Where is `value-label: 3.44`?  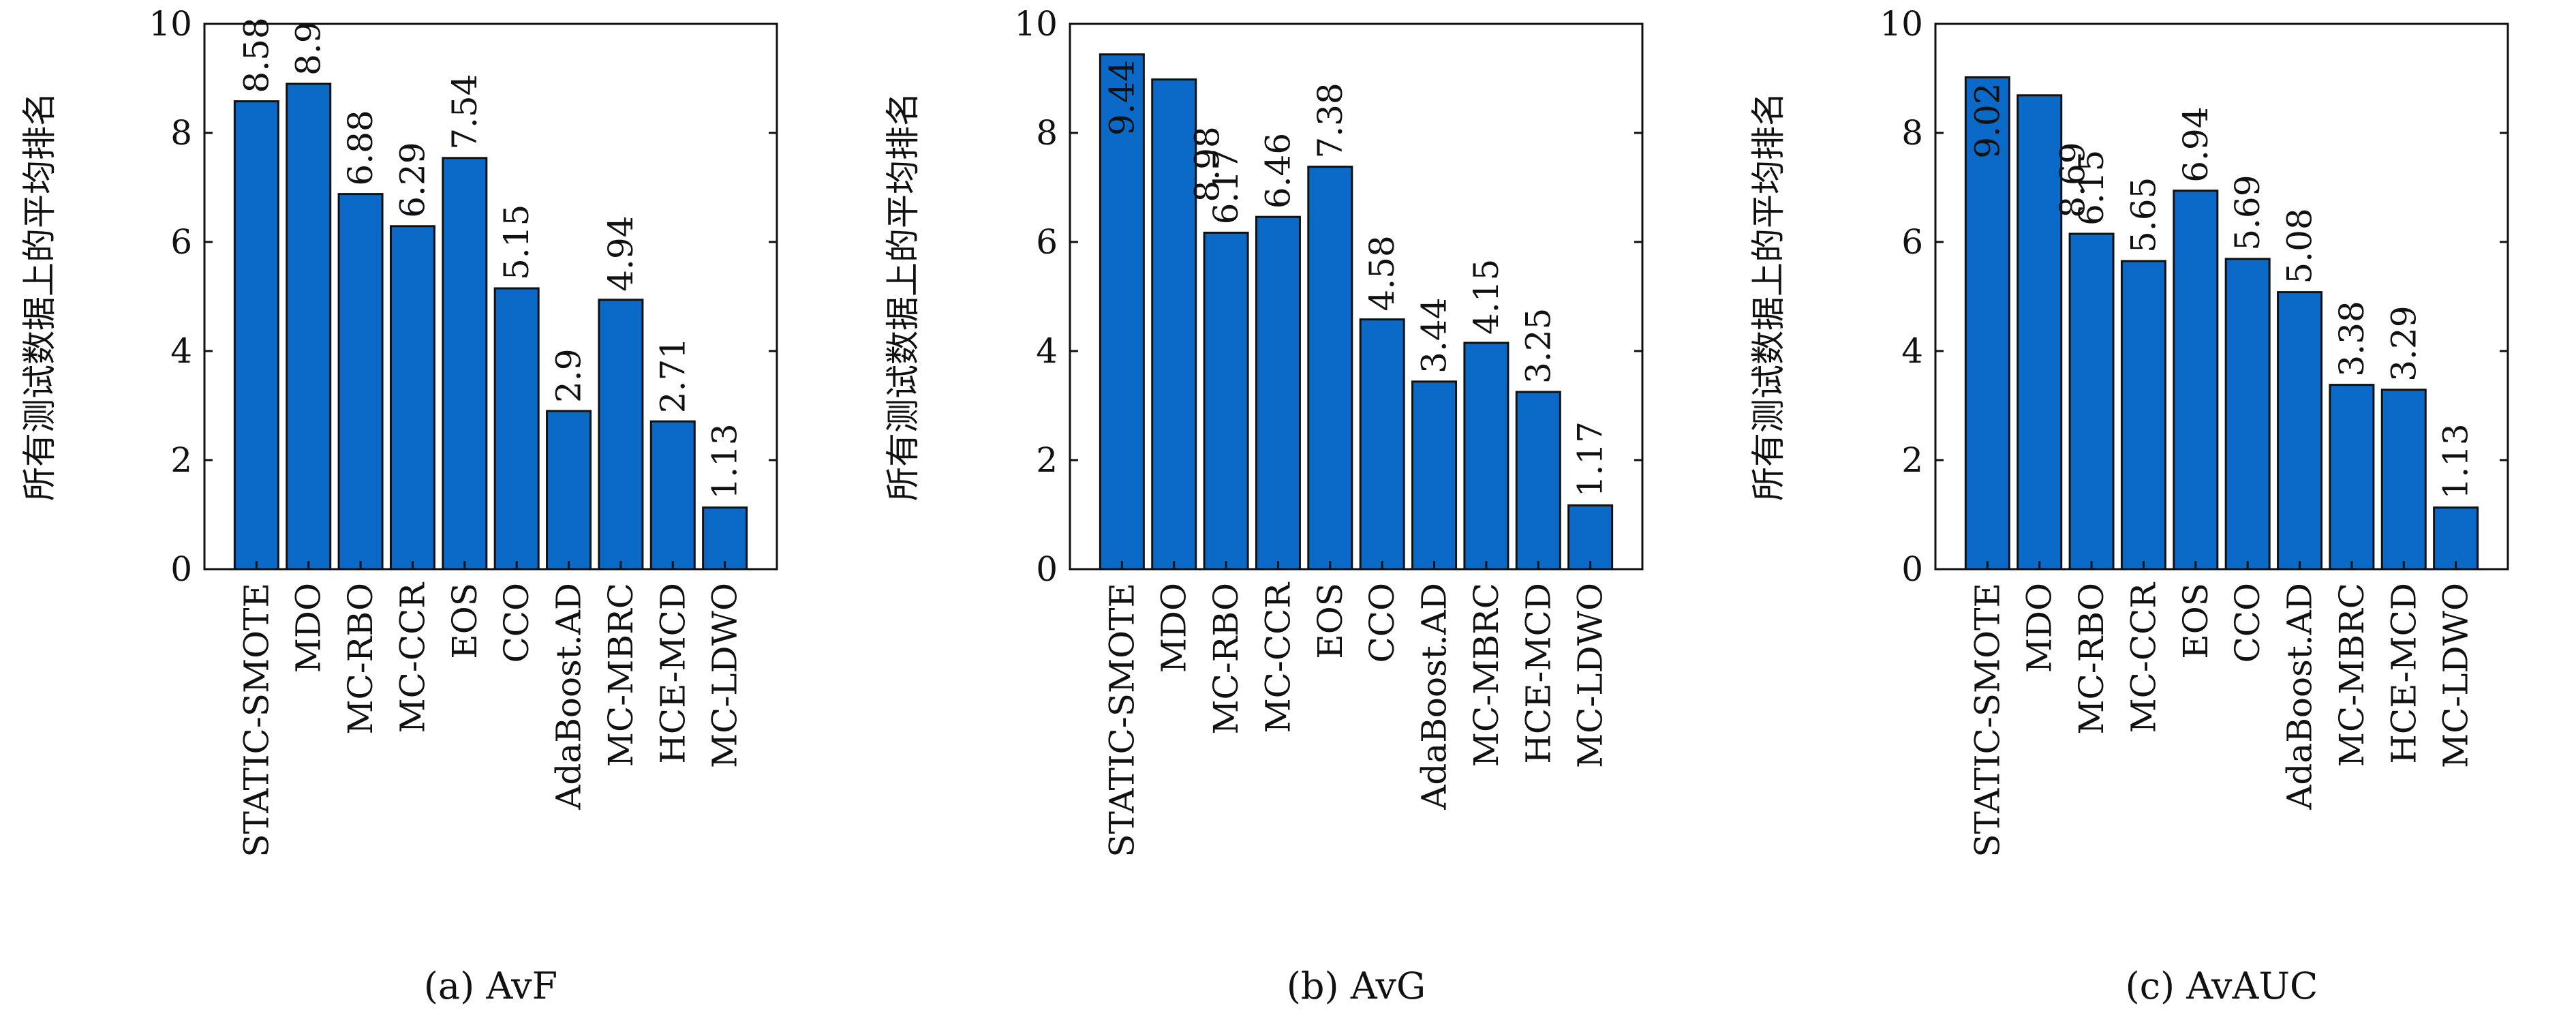 value-label: 3.44 is located at coordinates (1434, 335).